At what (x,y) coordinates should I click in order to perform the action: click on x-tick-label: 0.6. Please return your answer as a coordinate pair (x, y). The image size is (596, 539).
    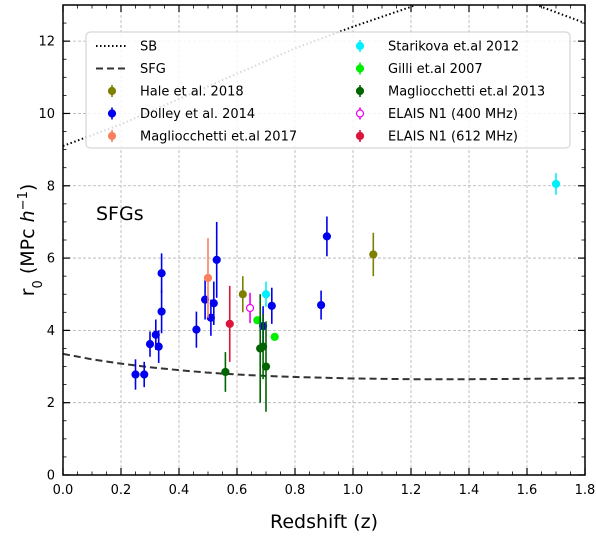
    Looking at the image, I should click on (237, 490).